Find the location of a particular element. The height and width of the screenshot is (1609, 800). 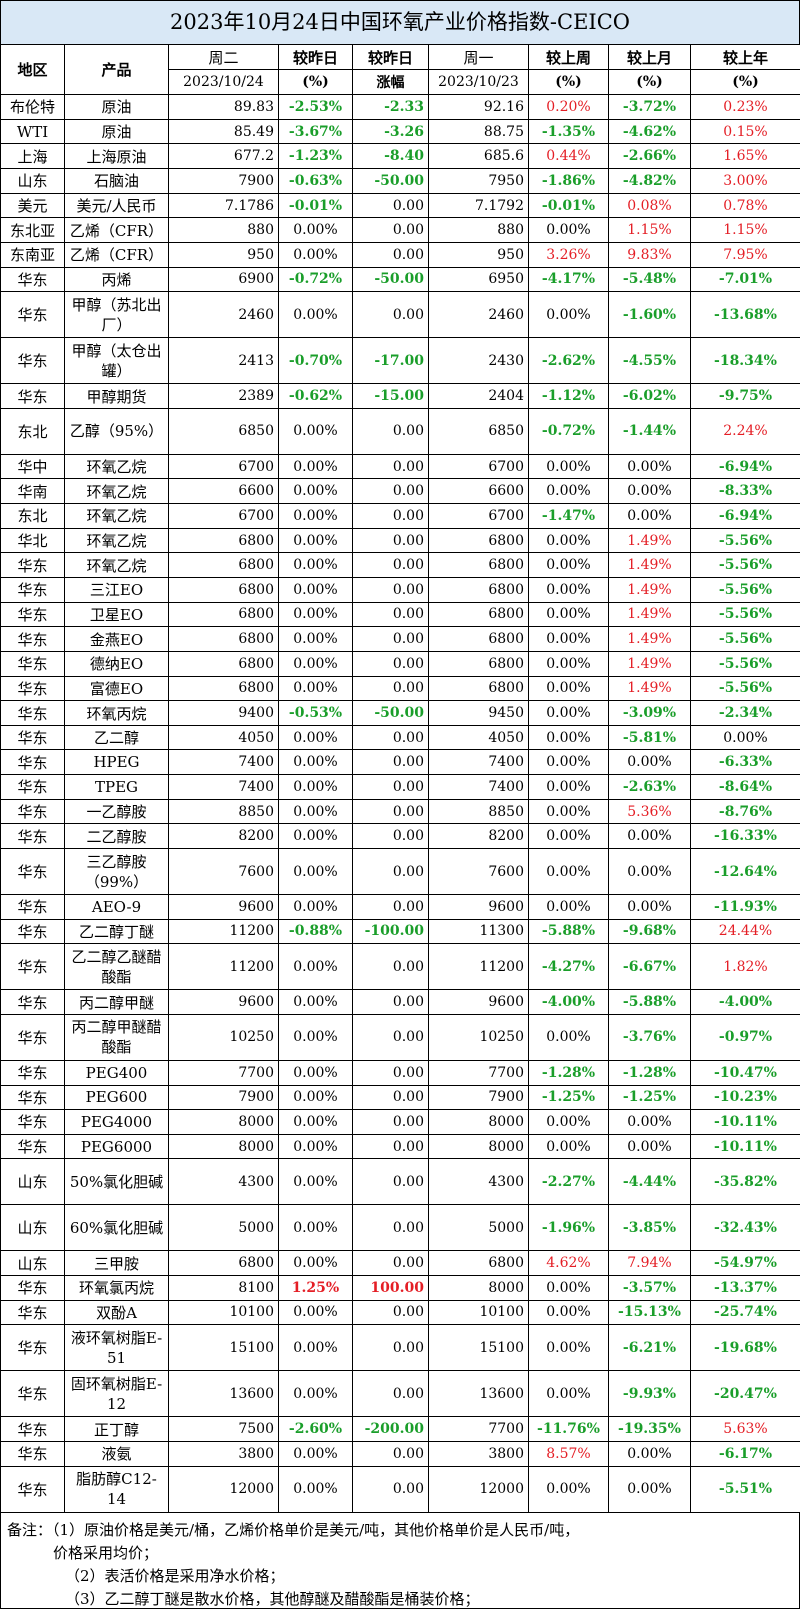

note-line-3: （2）表活价格是采用净水价格； is located at coordinates (175, 1576).